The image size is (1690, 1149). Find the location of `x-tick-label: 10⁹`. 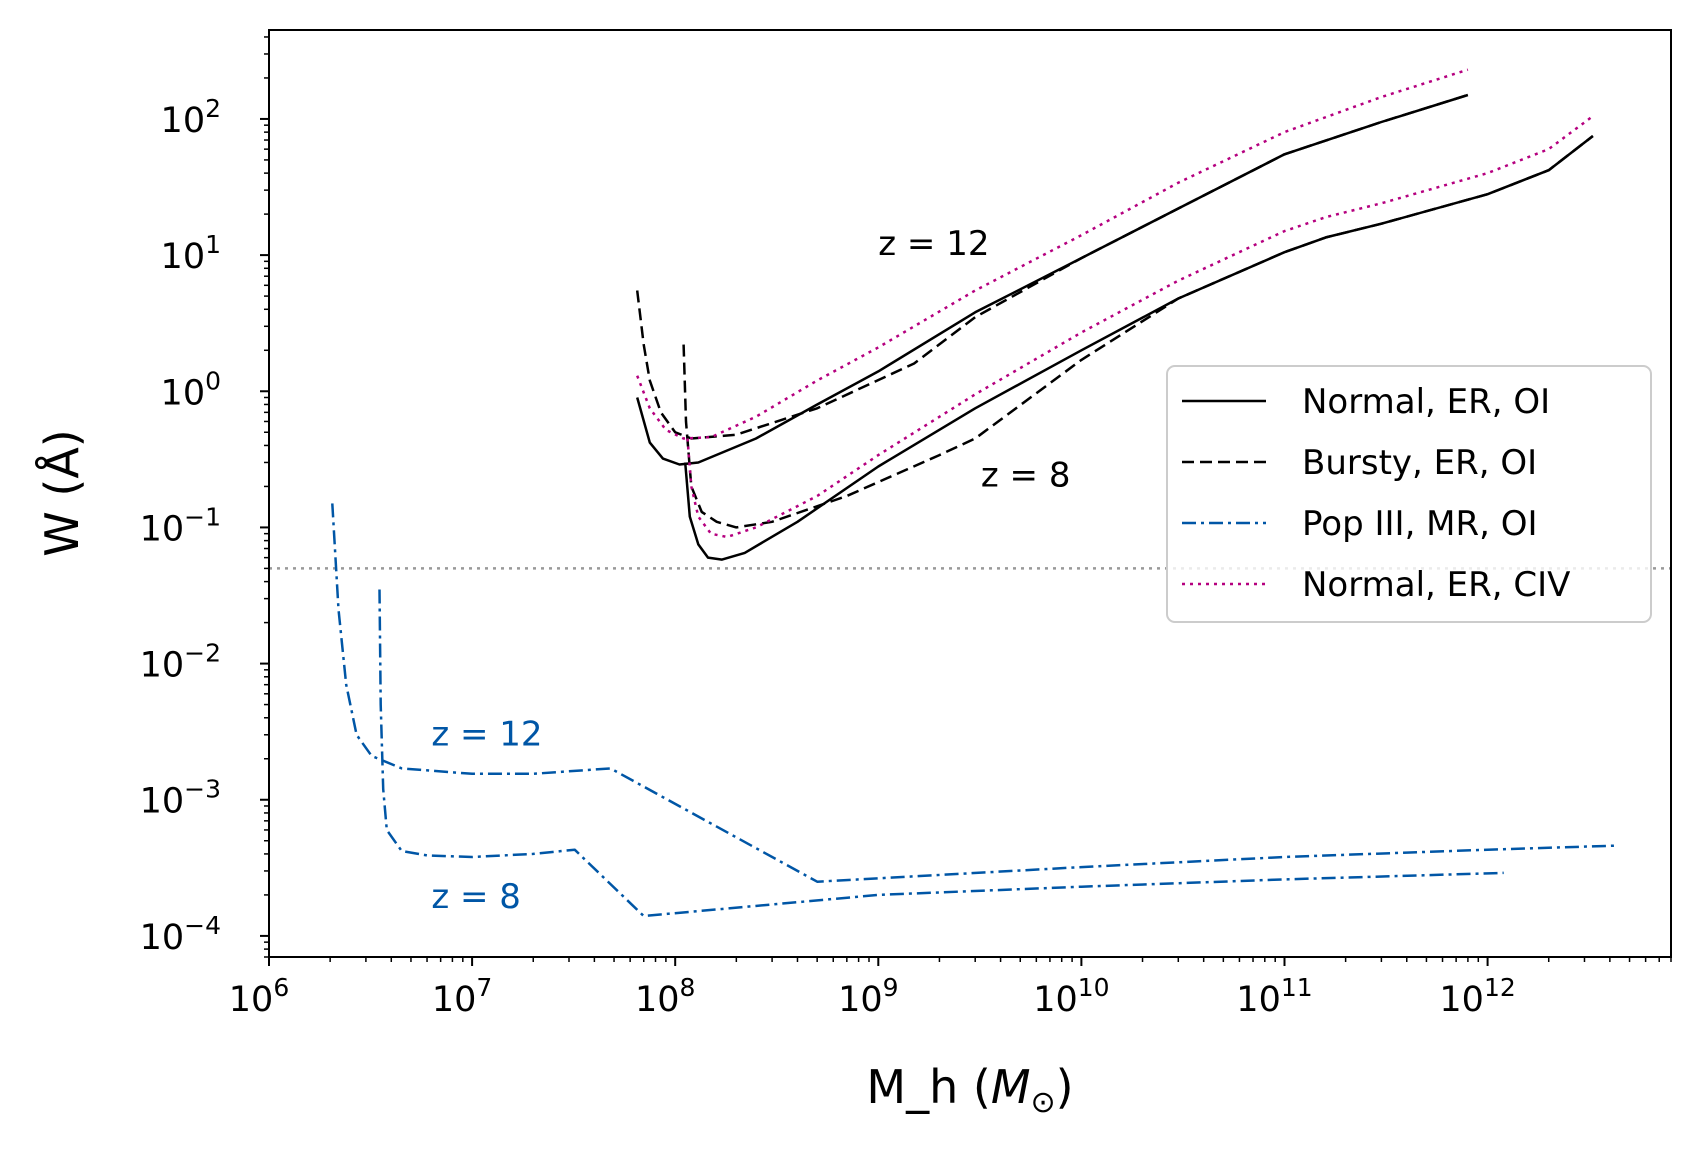

x-tick-label: 10⁹ is located at coordinates (868, 996).